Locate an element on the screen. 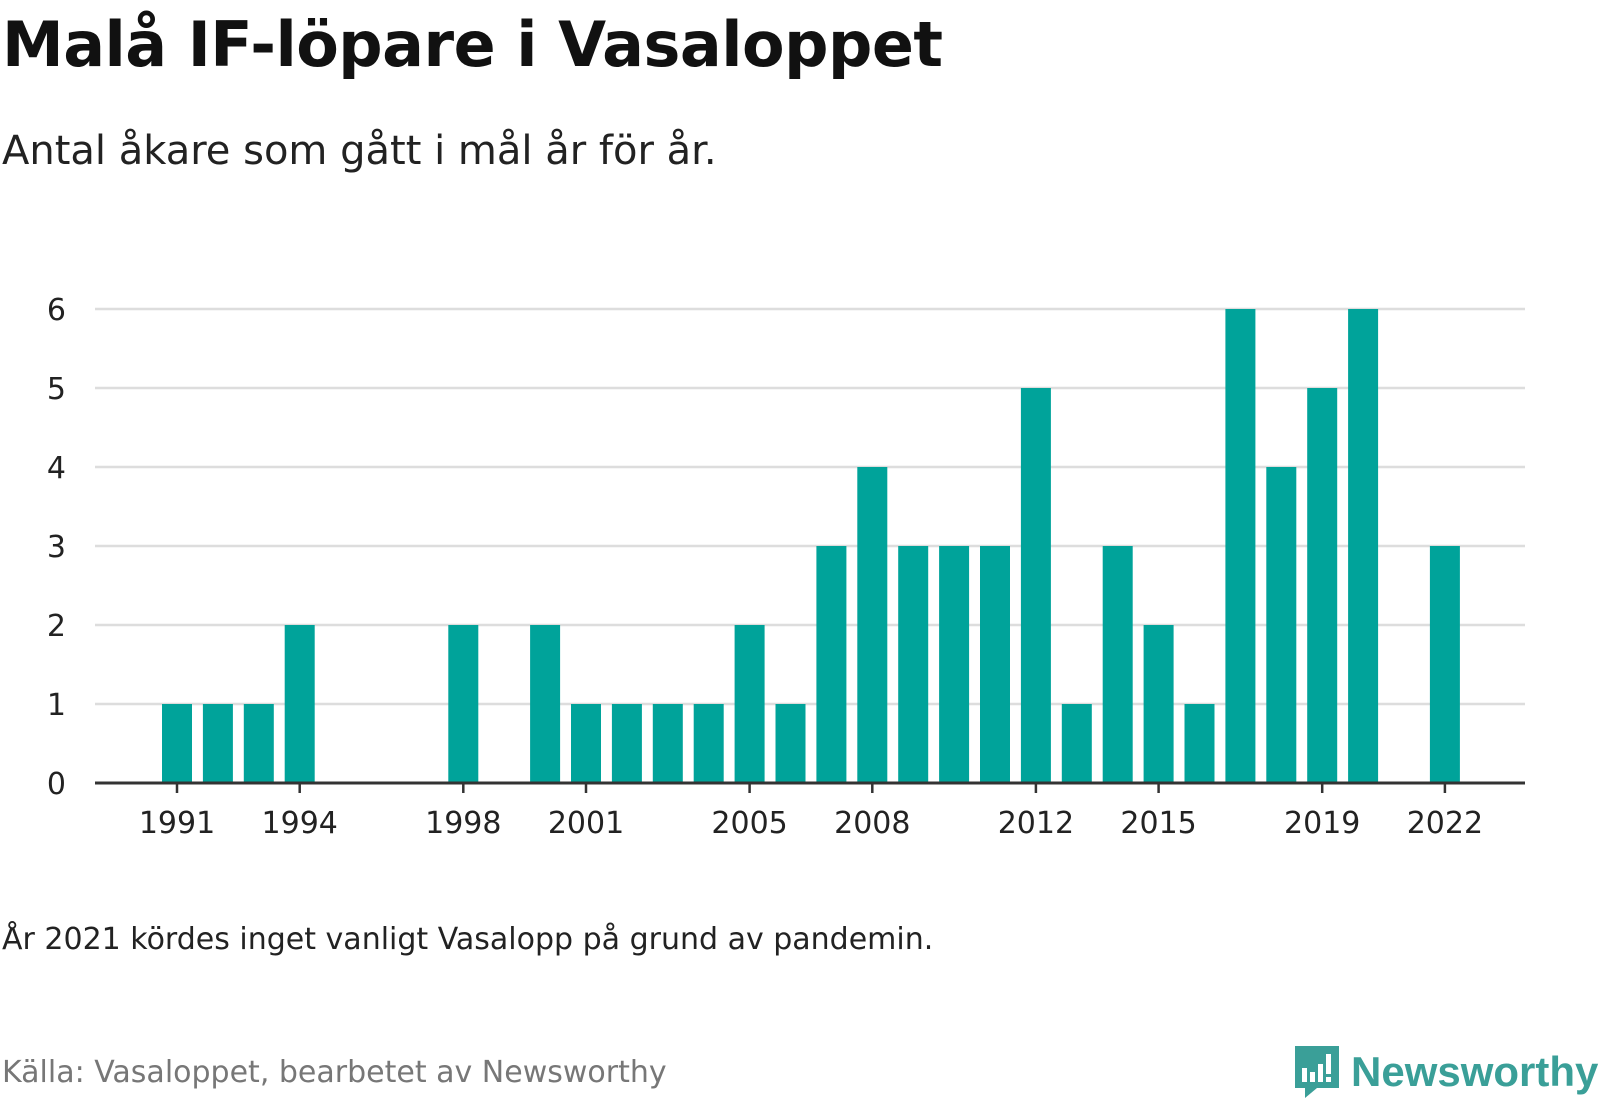 This screenshot has height=1100, width=1600. y-tick-label: 1 is located at coordinates (56, 705).